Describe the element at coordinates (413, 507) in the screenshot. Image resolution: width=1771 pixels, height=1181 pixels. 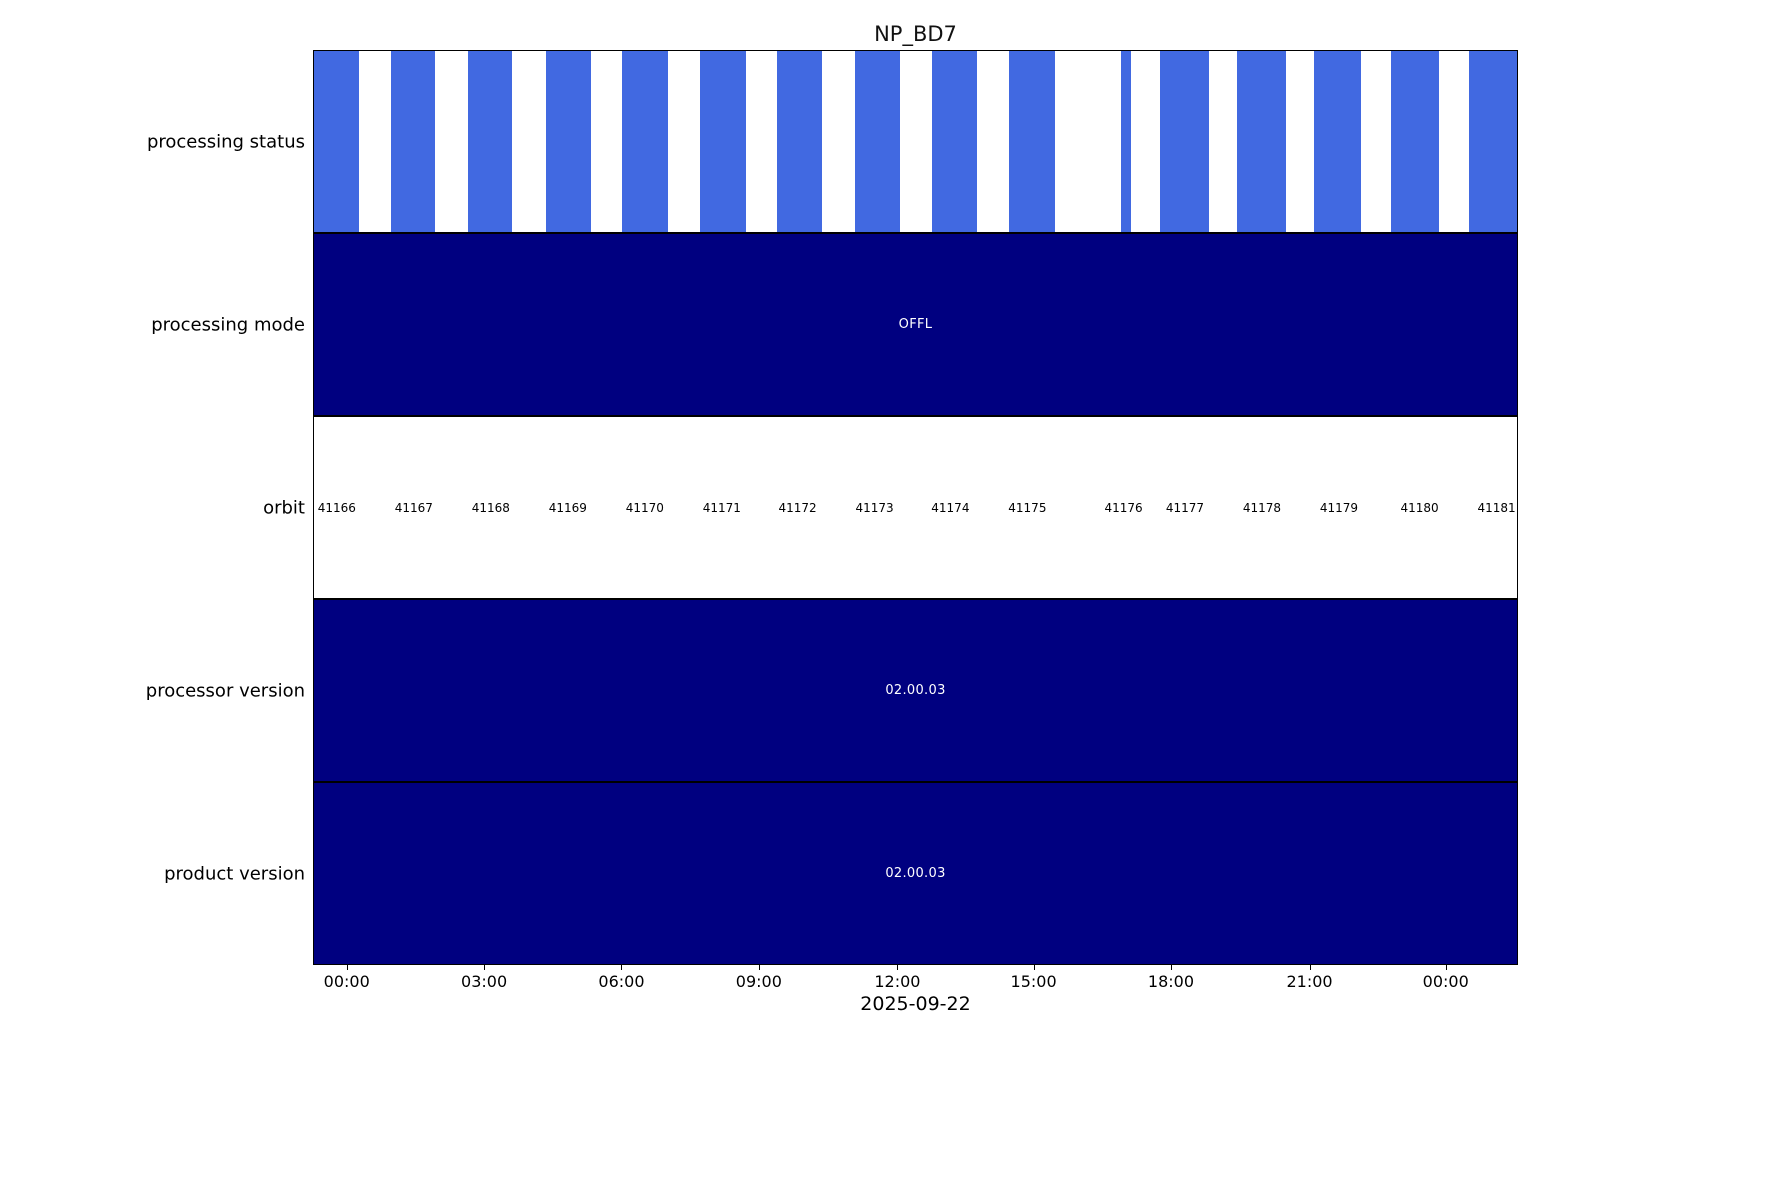
I see `orbit-label: 41167` at that location.